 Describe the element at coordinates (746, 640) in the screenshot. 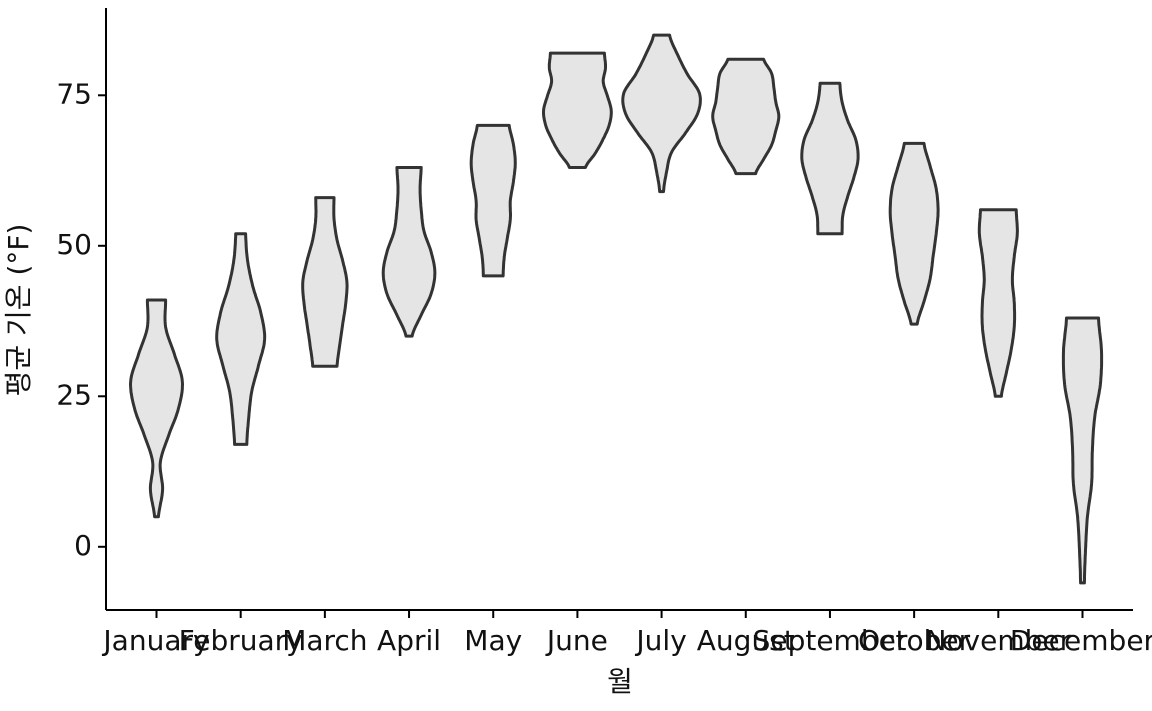

I see `x-tick-label: August` at that location.